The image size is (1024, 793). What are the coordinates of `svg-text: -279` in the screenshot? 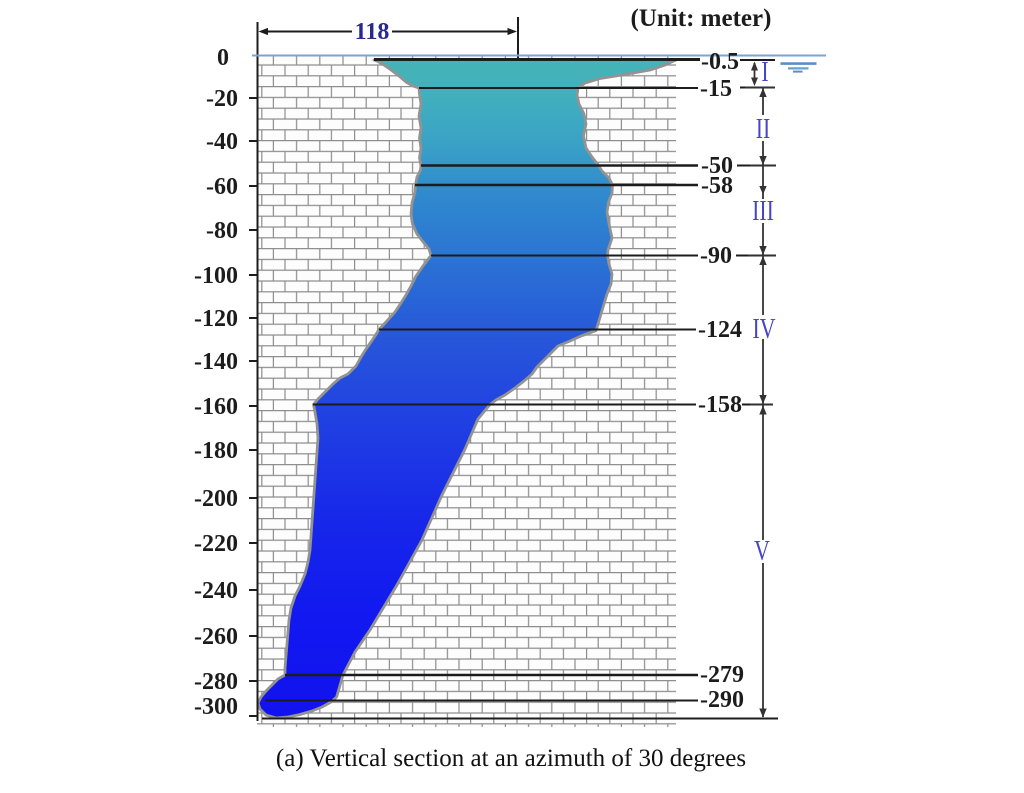 It's located at (722, 675).